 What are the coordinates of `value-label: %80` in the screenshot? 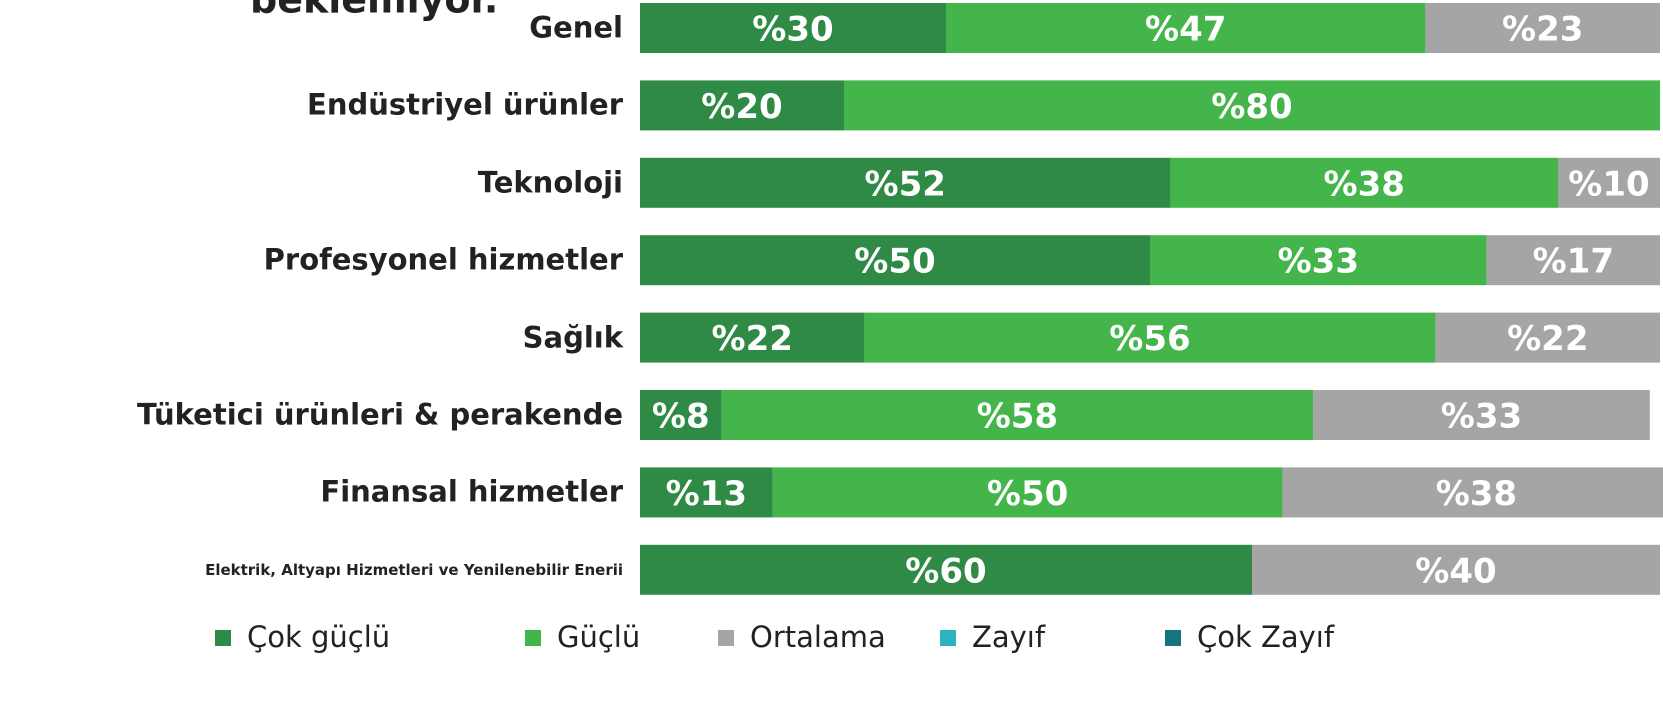 It's located at (1251, 107).